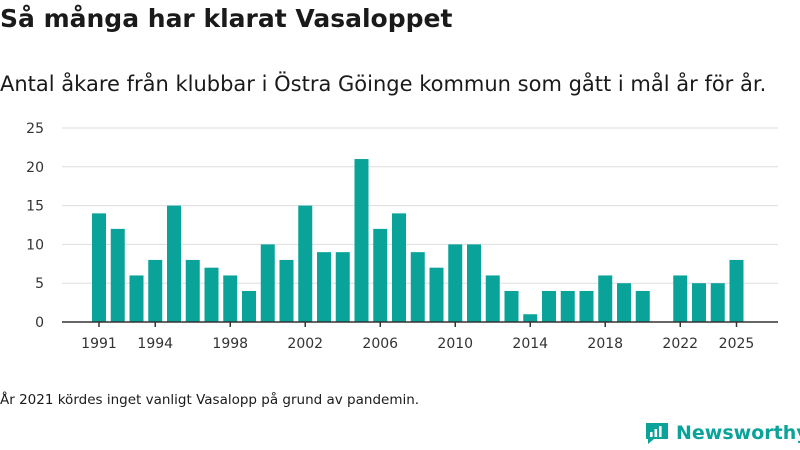  What do you see at coordinates (305, 263) in the screenshot?
I see `bar-2002` at bounding box center [305, 263].